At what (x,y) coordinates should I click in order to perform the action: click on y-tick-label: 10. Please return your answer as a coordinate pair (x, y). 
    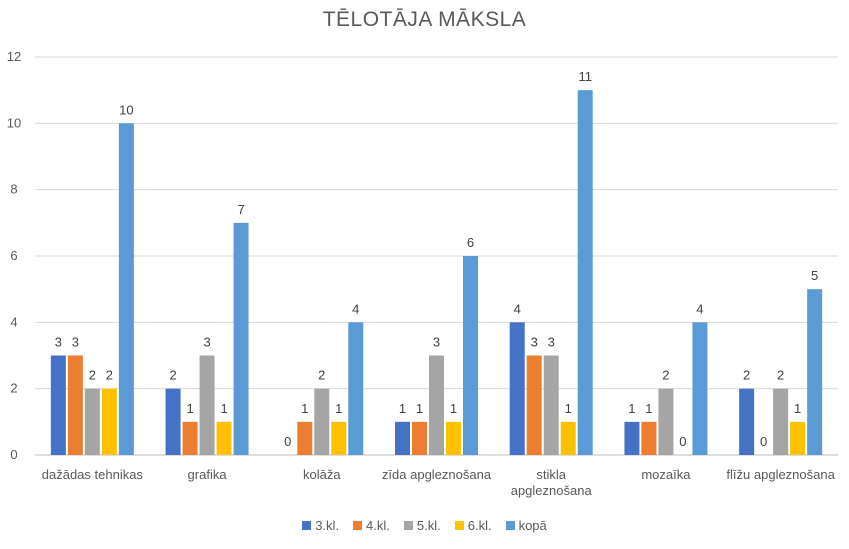
    Looking at the image, I should click on (14, 122).